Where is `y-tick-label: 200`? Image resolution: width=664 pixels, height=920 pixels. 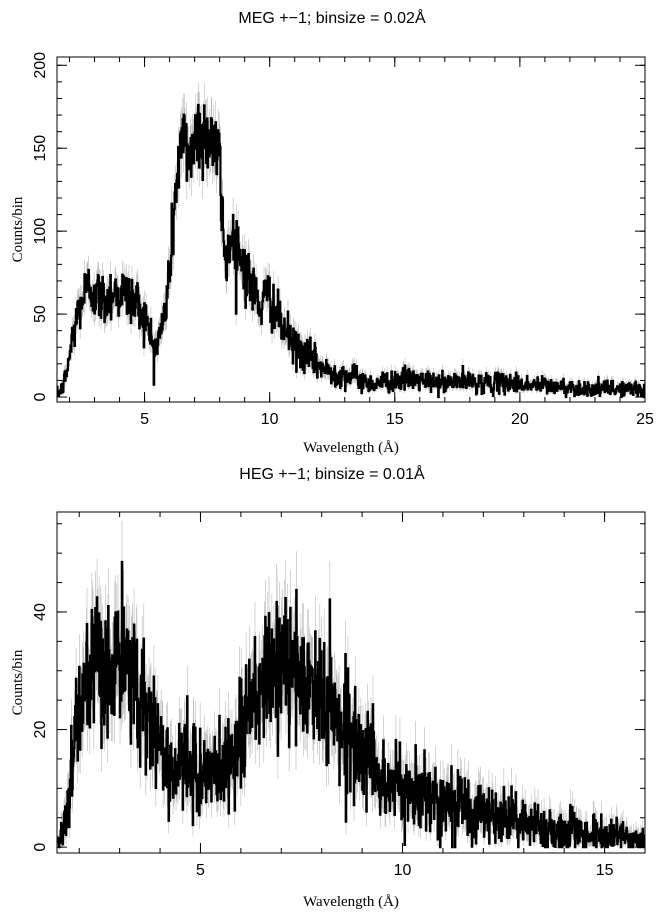 y-tick-label: 200 is located at coordinates (40, 65).